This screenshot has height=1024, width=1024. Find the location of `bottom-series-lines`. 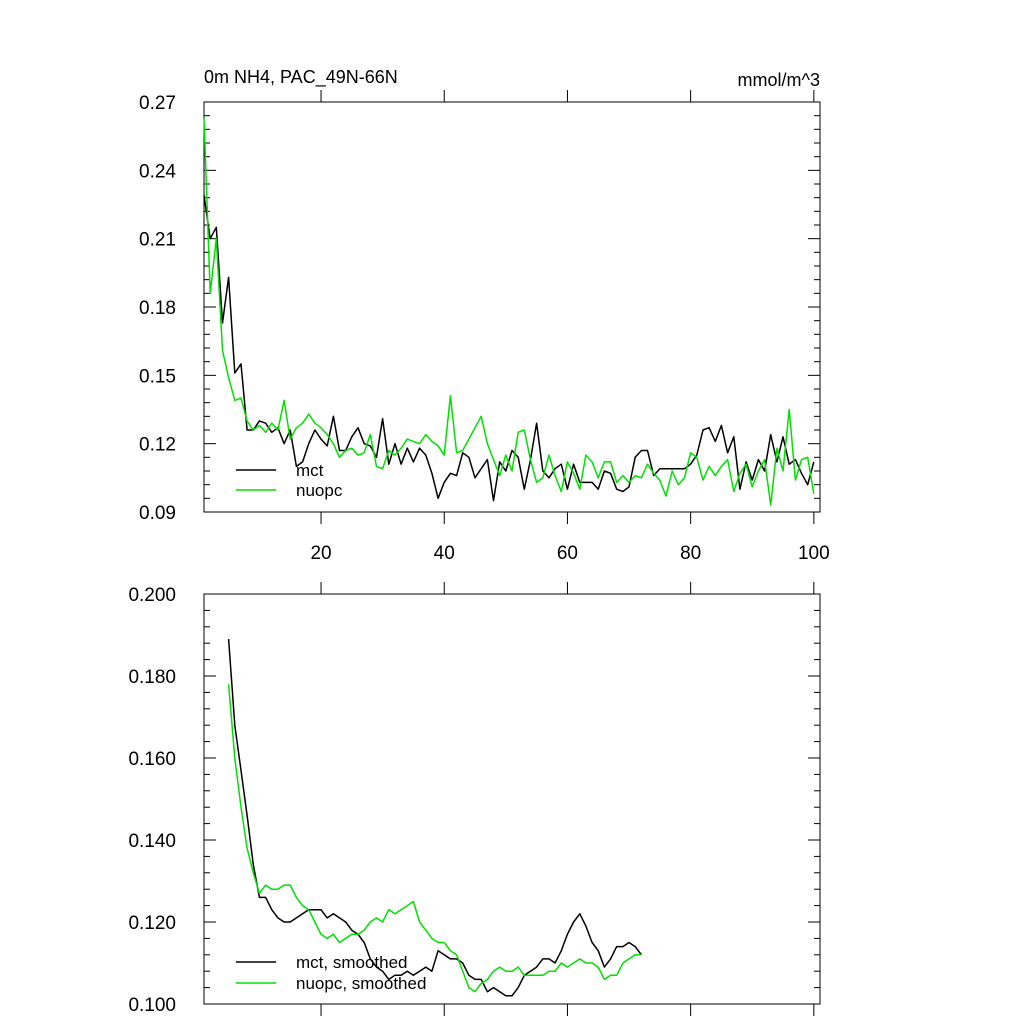

bottom-series-lines is located at coordinates (434, 818).